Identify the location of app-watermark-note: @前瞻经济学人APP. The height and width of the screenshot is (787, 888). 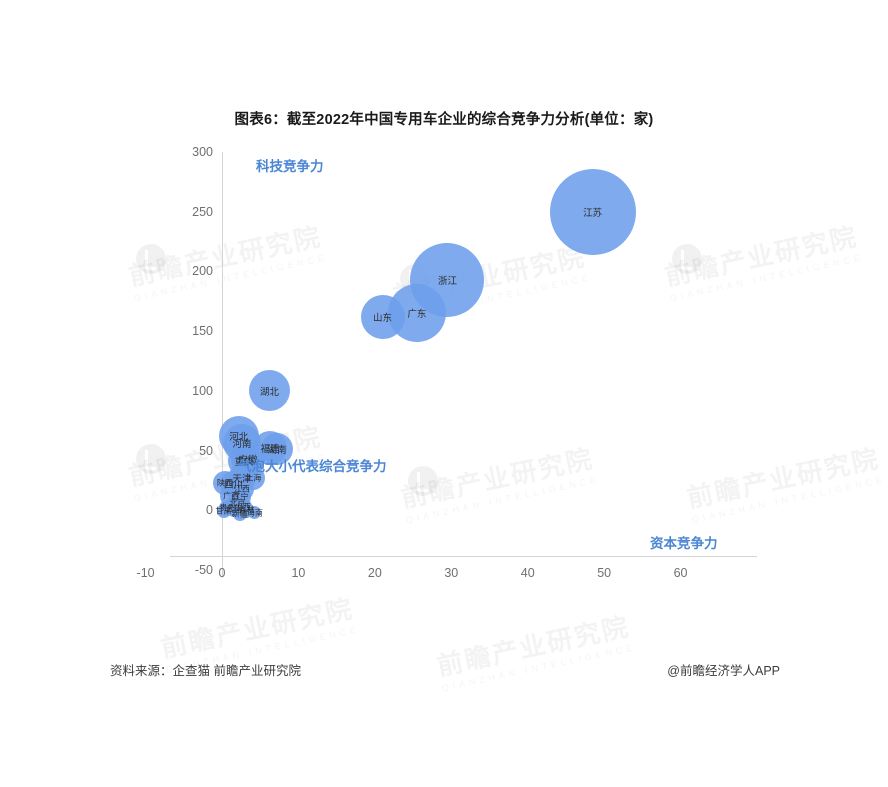
(723, 671).